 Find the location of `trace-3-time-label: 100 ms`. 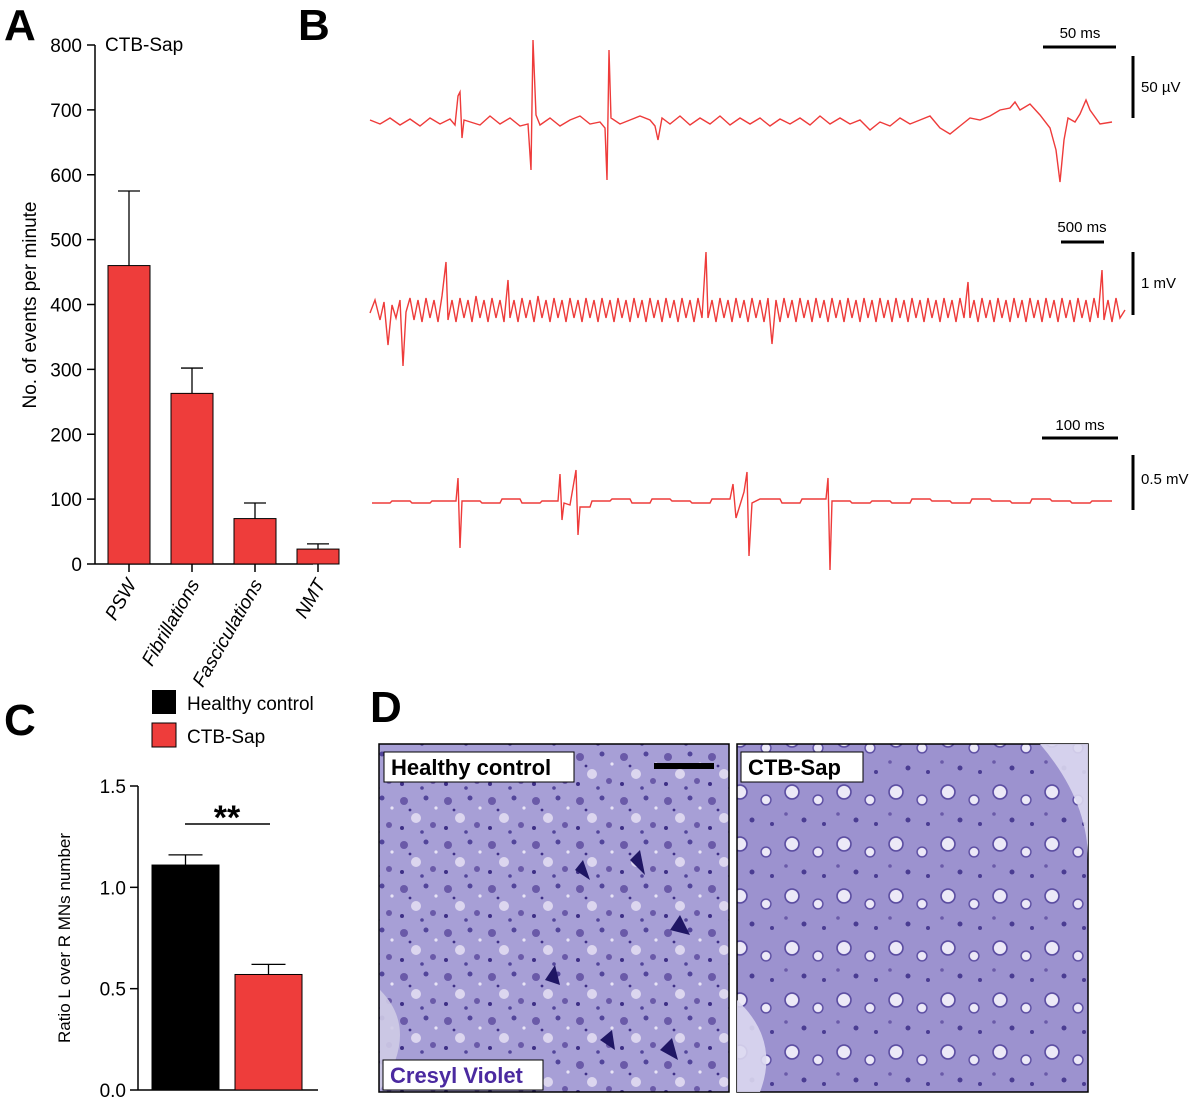

trace-3-time-label: 100 ms is located at coordinates (1079, 425).